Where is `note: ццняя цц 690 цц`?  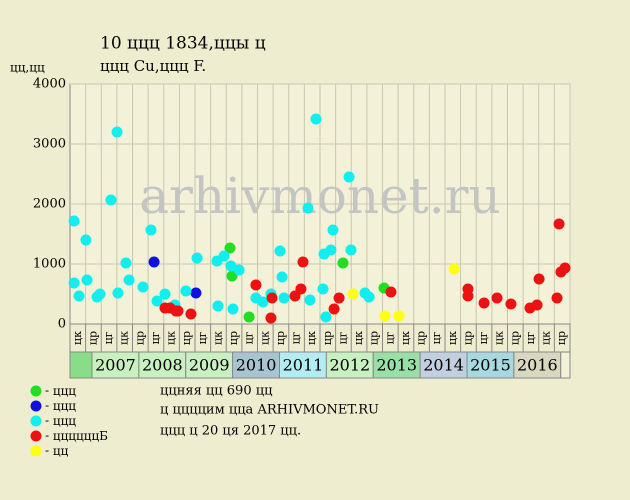 note: ццняя цц 690 цц is located at coordinates (216, 391).